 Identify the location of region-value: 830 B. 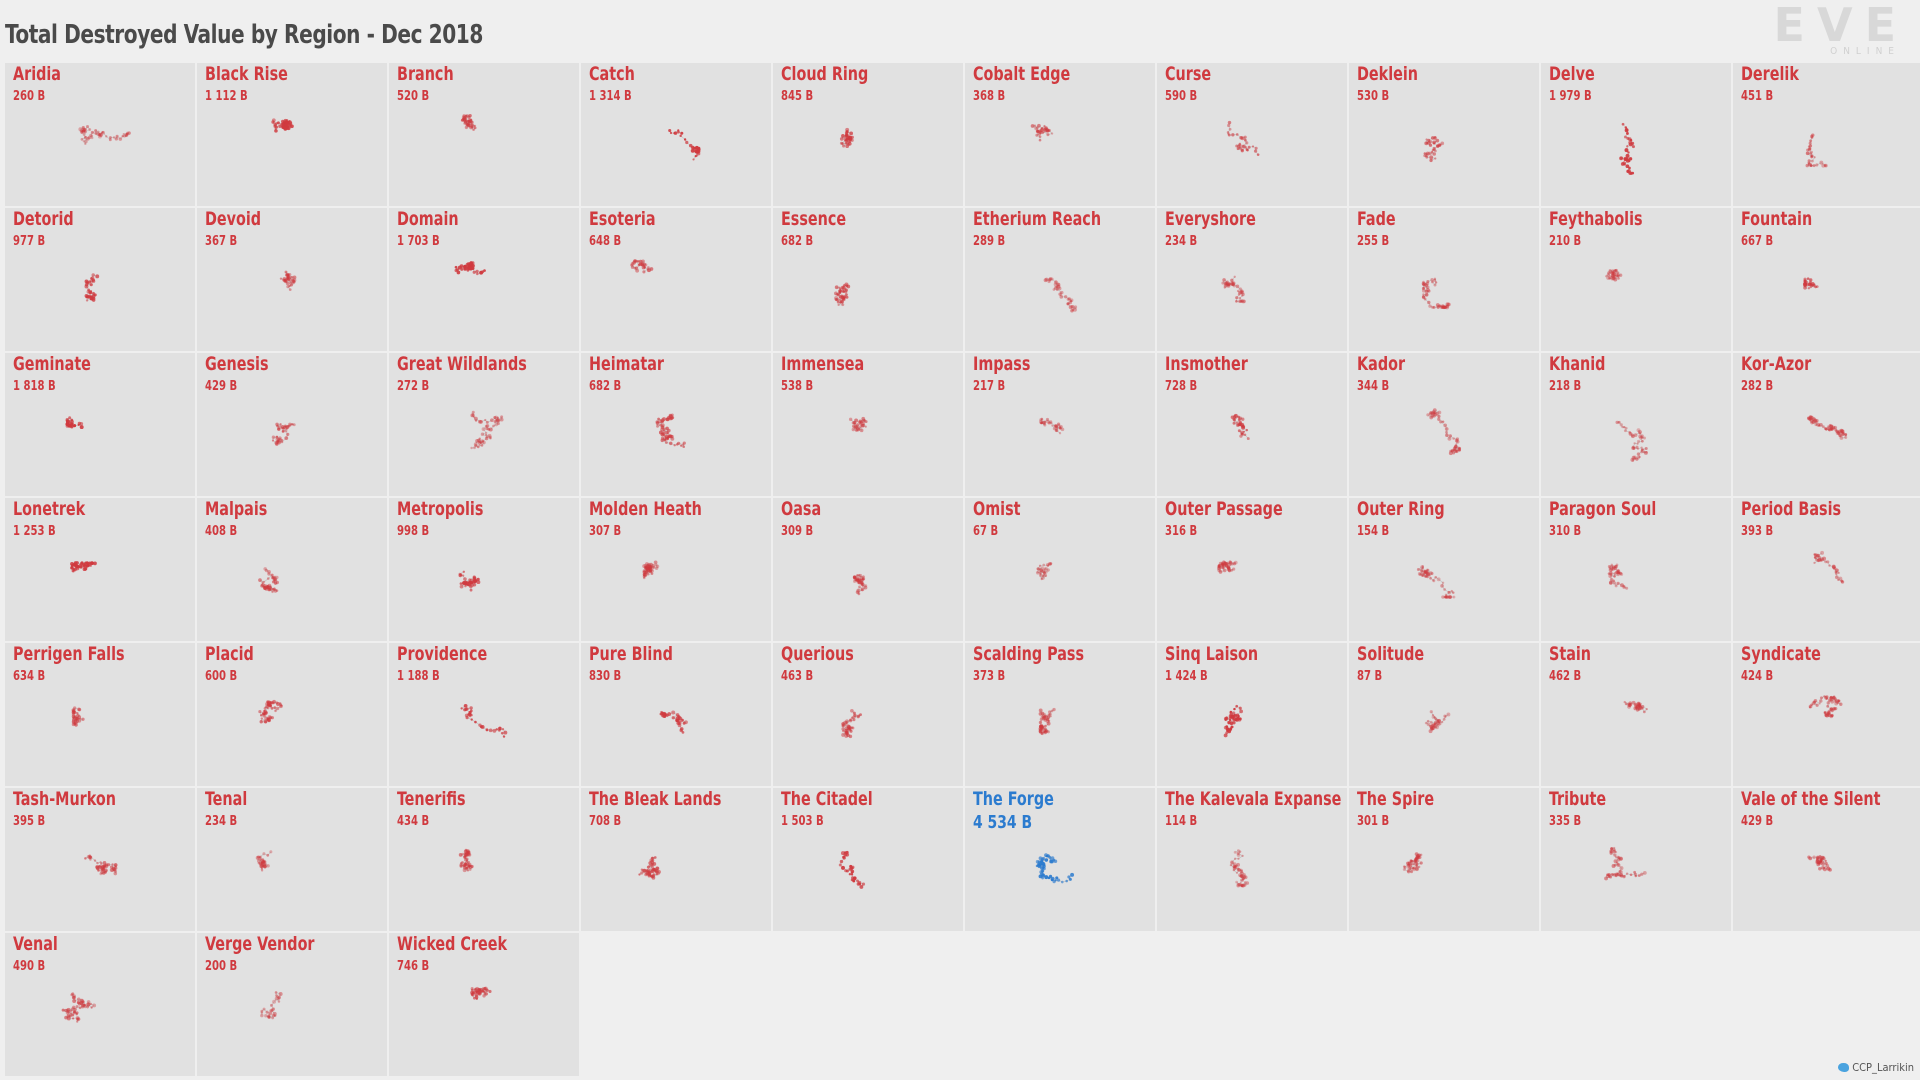
(605, 676).